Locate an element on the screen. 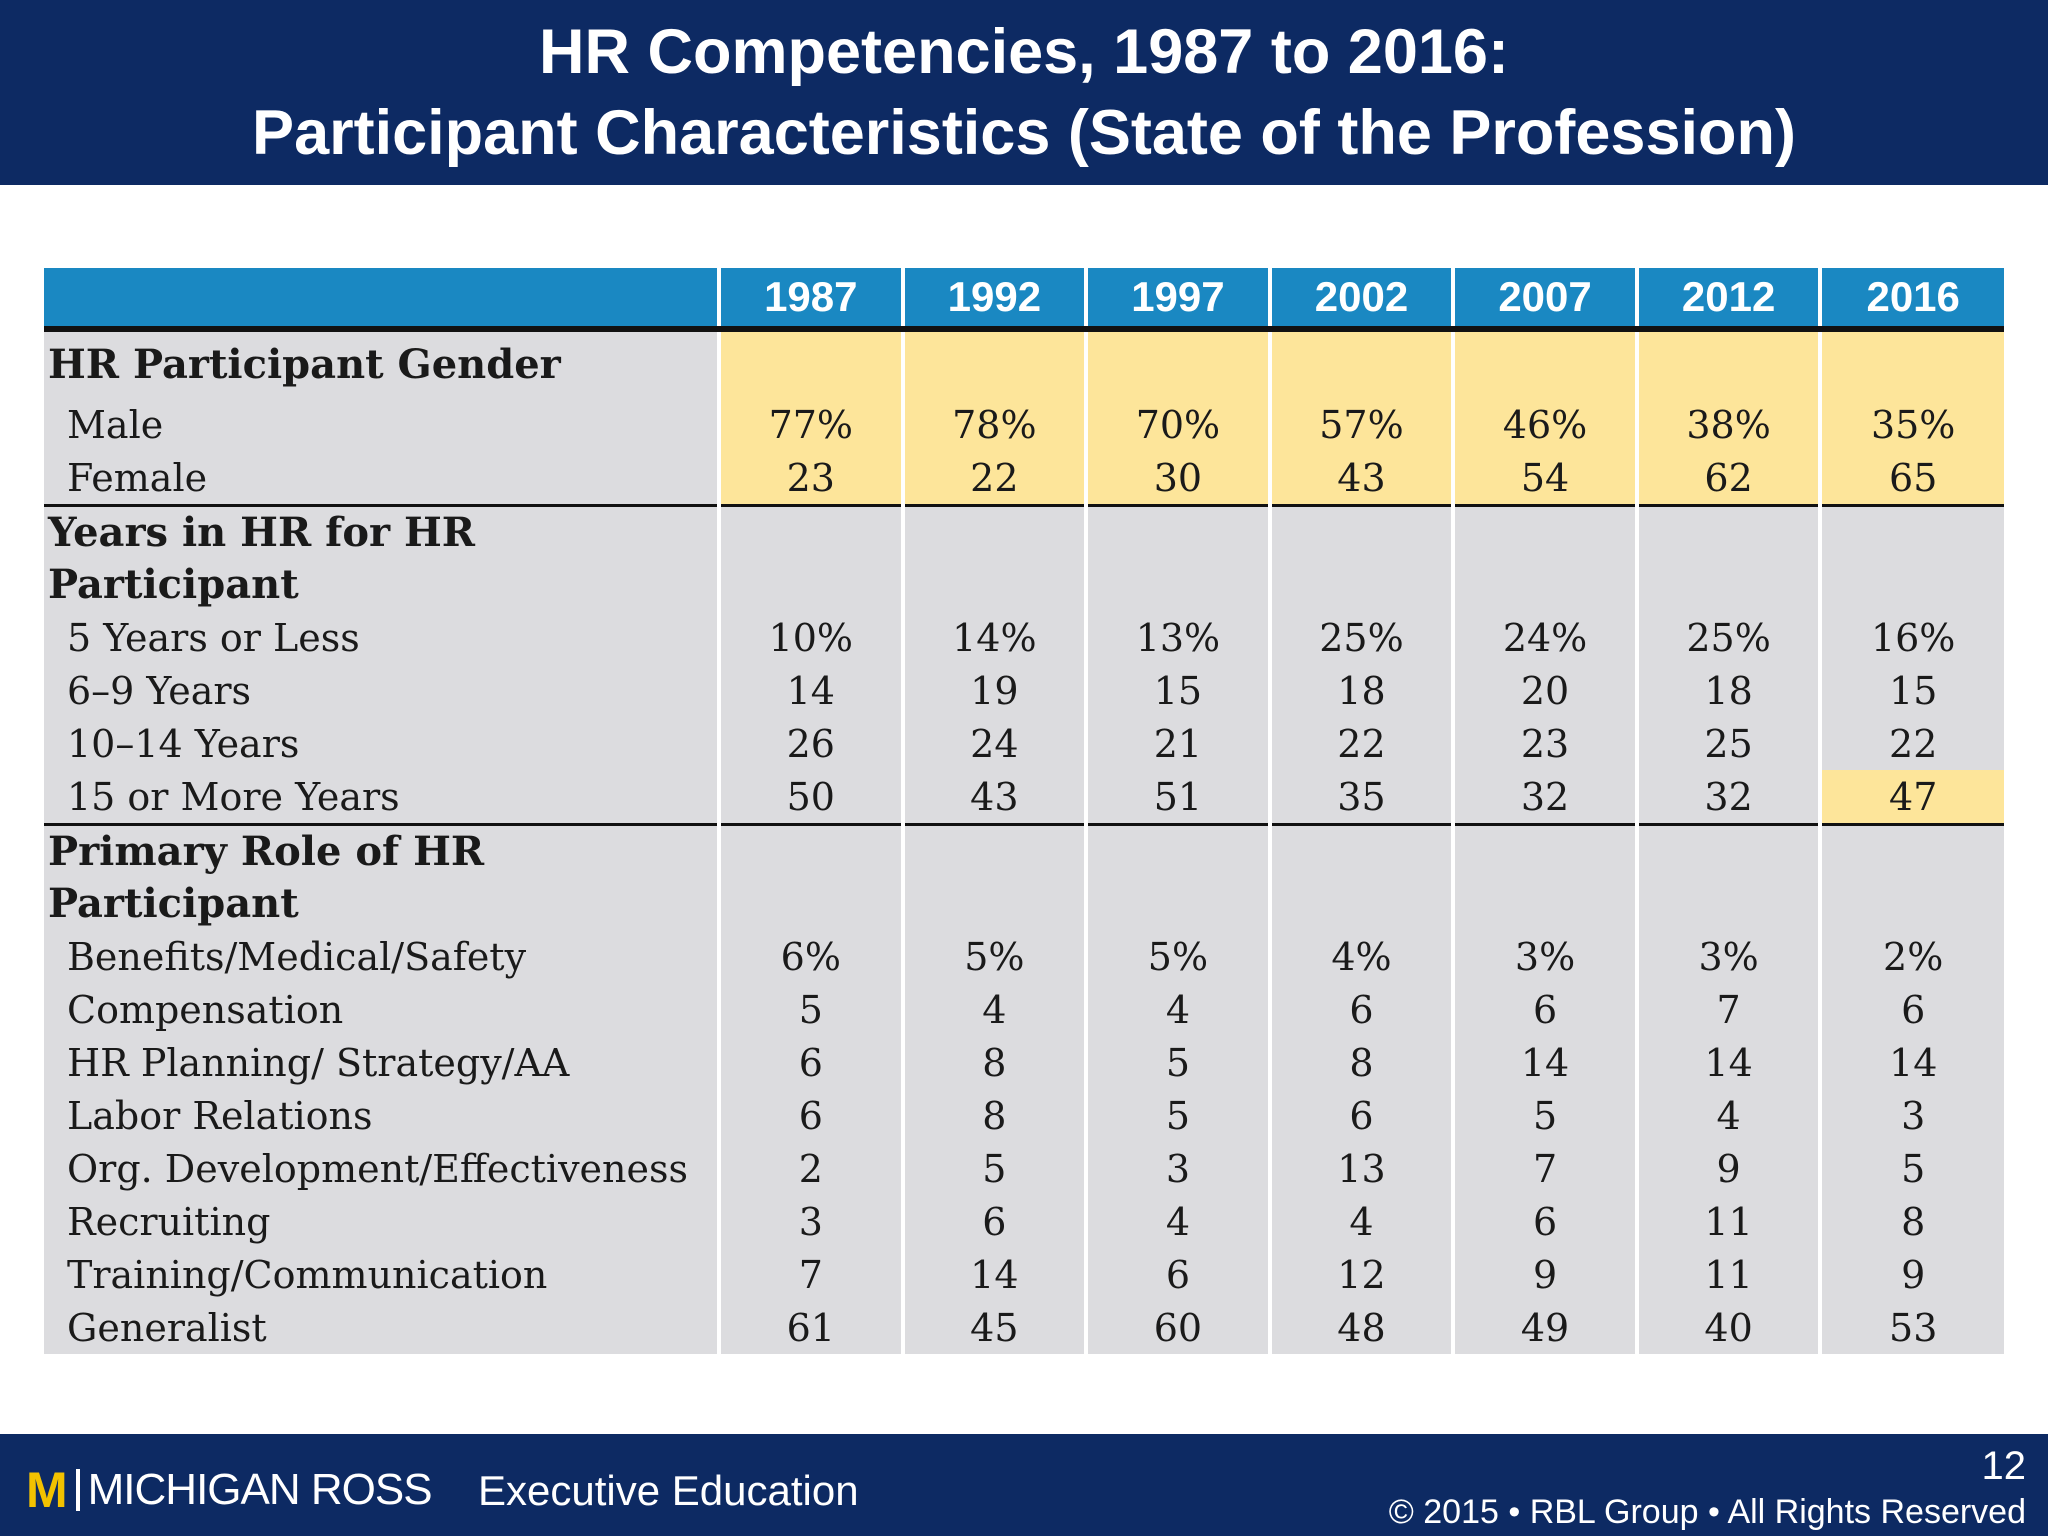 The width and height of the screenshot is (2048, 1536). row-label: Compensation is located at coordinates (382, 1009).